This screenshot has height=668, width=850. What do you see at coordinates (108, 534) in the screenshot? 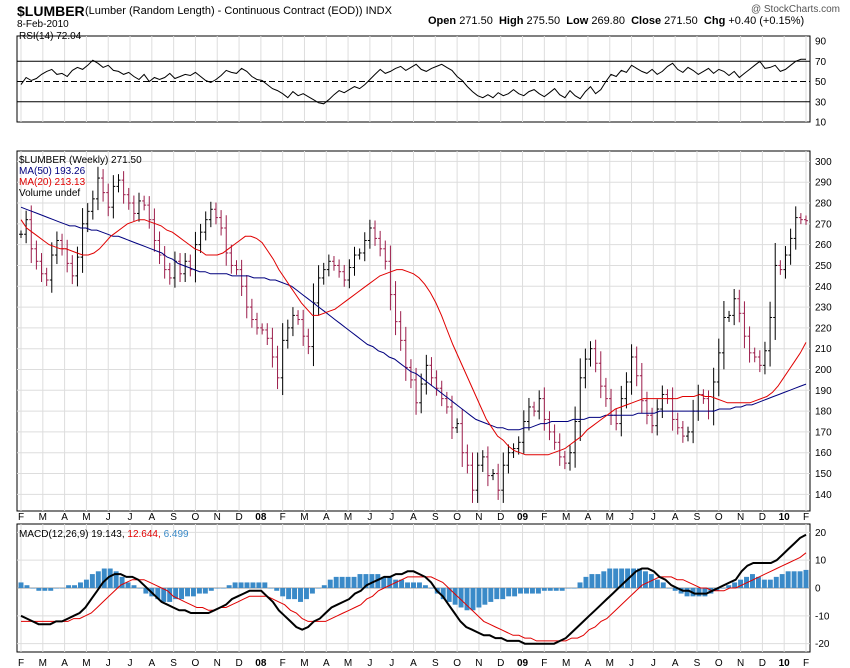
I see `macd-value: 19.143,` at bounding box center [108, 534].